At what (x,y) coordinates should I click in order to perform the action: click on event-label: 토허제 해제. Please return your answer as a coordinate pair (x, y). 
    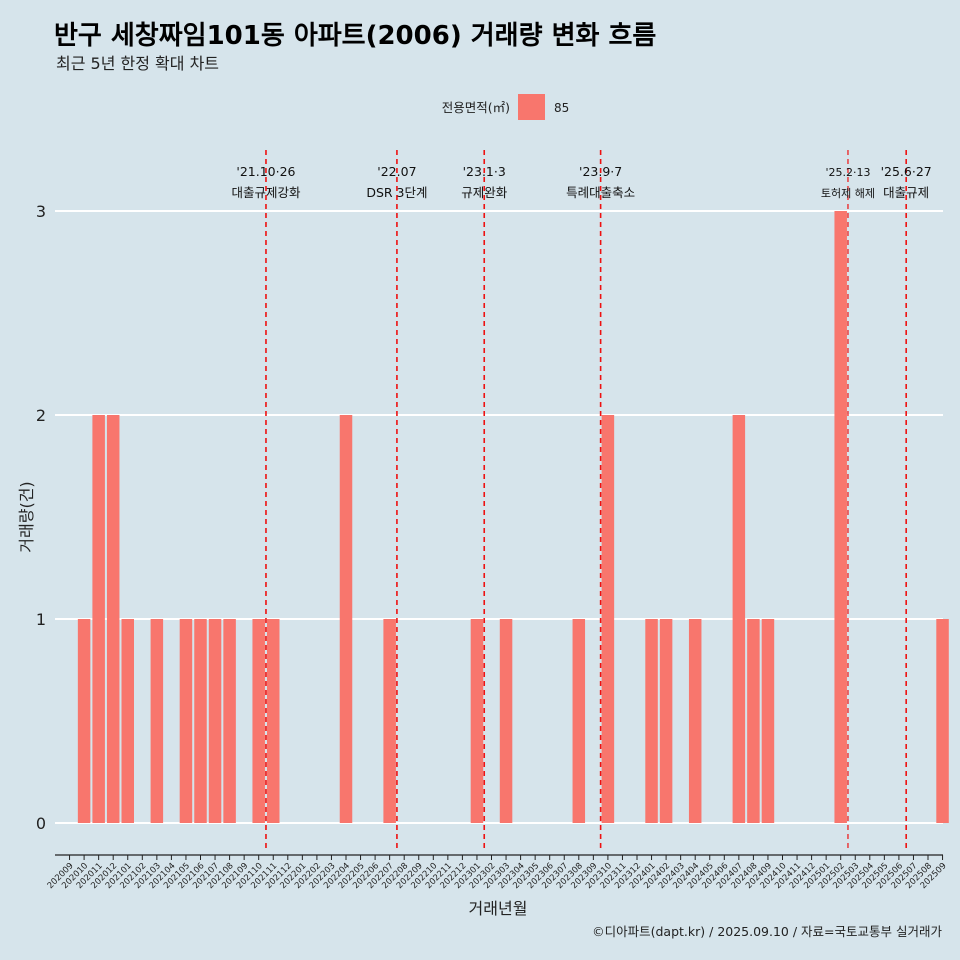
    Looking at the image, I should click on (848, 193).